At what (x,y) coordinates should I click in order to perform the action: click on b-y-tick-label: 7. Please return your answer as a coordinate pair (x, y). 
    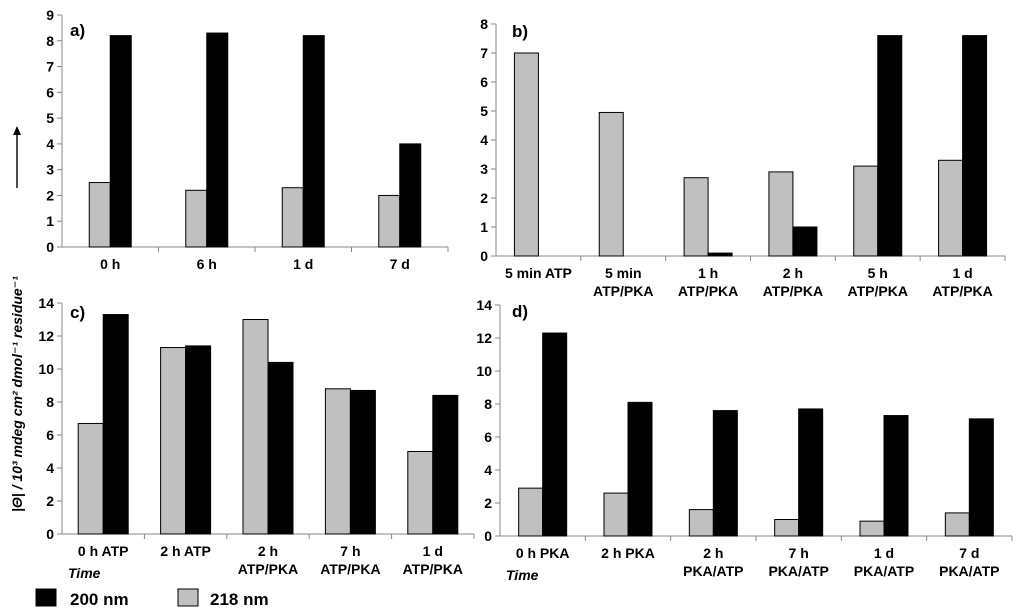
    Looking at the image, I should click on (484, 53).